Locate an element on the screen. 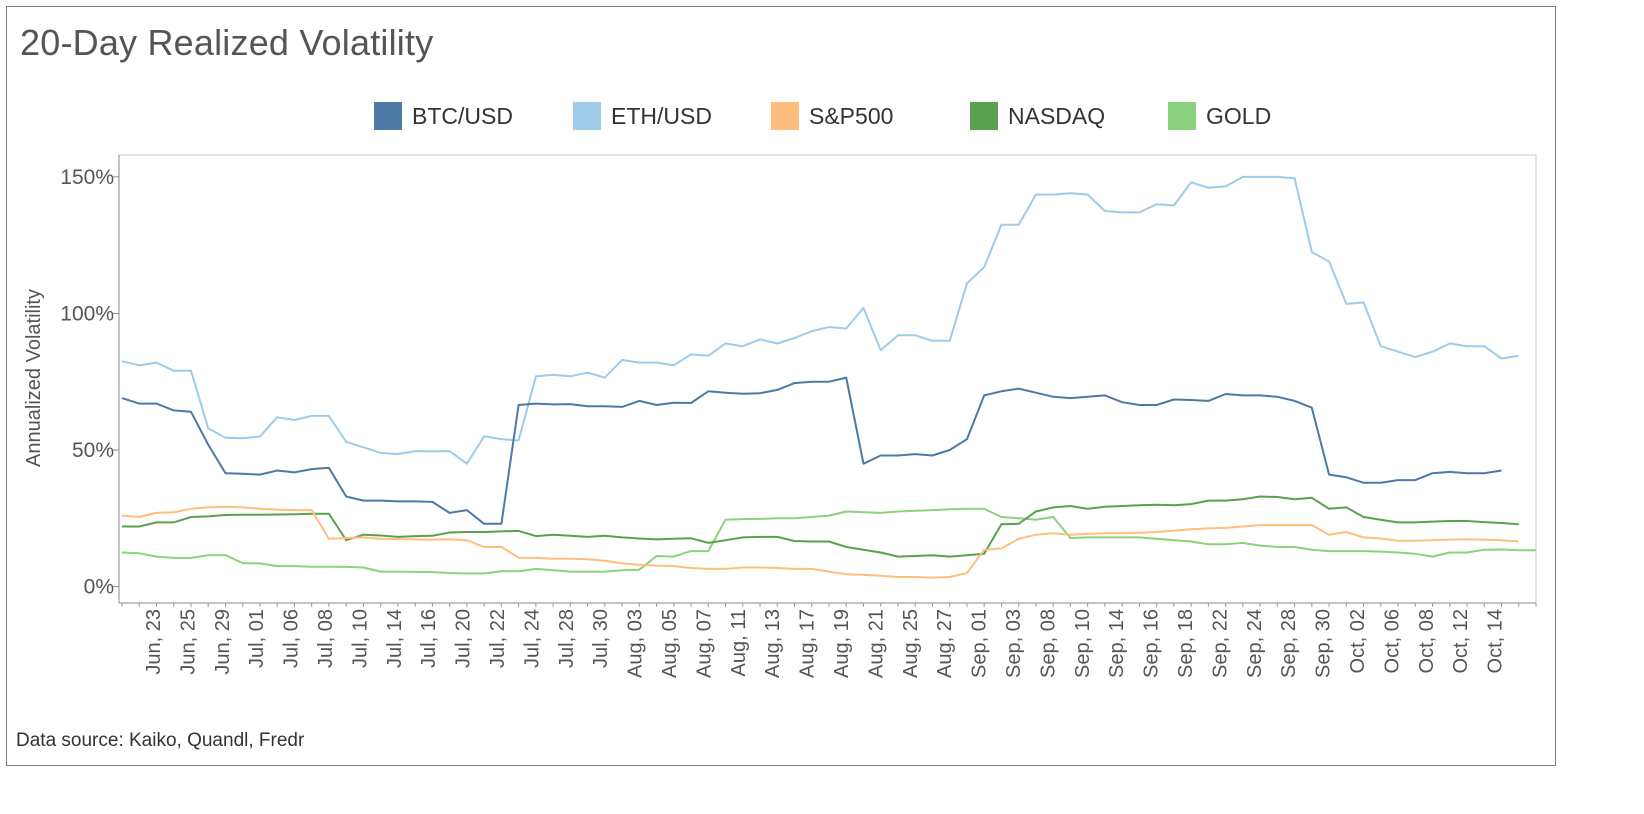 Image resolution: width=1644 pixels, height=814 pixels. legend-item-sp500: S&P500 is located at coordinates (832, 116).